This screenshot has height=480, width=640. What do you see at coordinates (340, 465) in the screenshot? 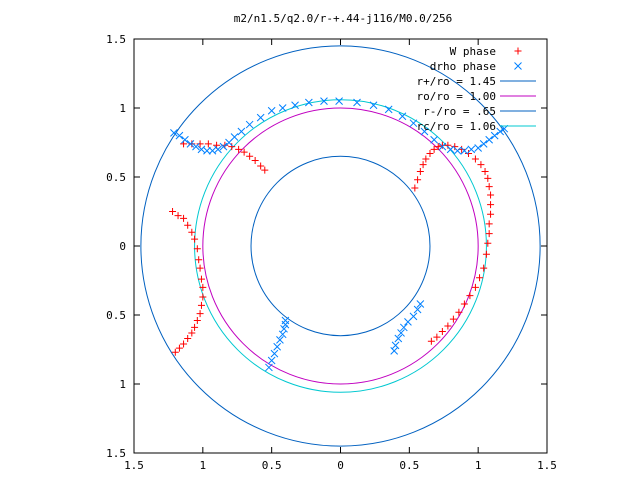
I see `x-tick-label: 0` at bounding box center [340, 465].